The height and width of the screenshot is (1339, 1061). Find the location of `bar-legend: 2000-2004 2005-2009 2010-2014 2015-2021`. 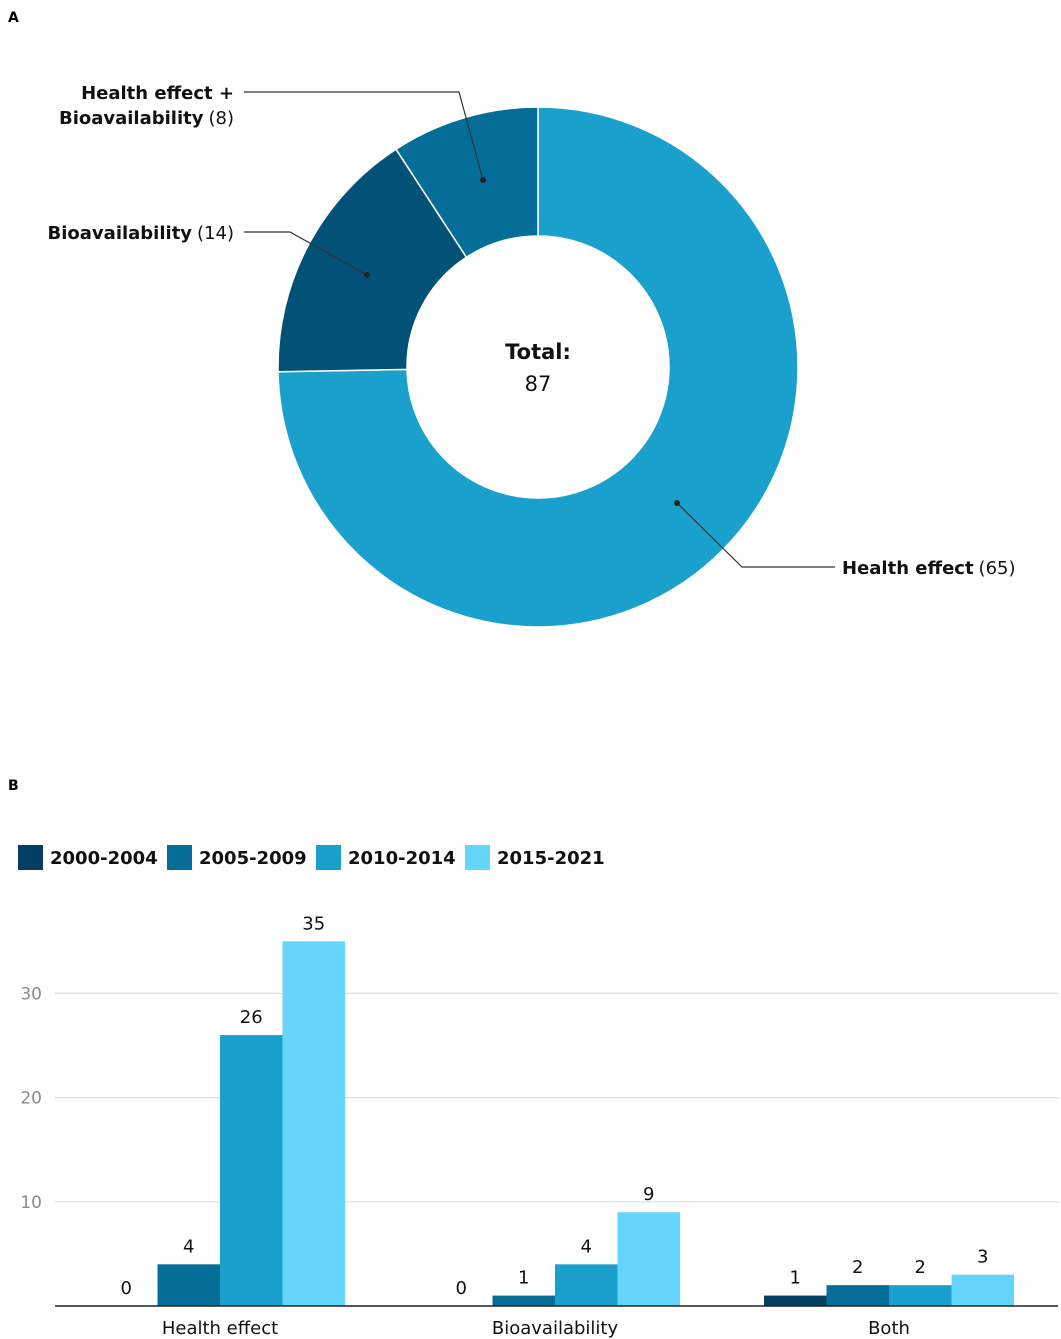

bar-legend: 2000-2004 2005-2009 2010-2014 2015-2021 is located at coordinates (311, 857).